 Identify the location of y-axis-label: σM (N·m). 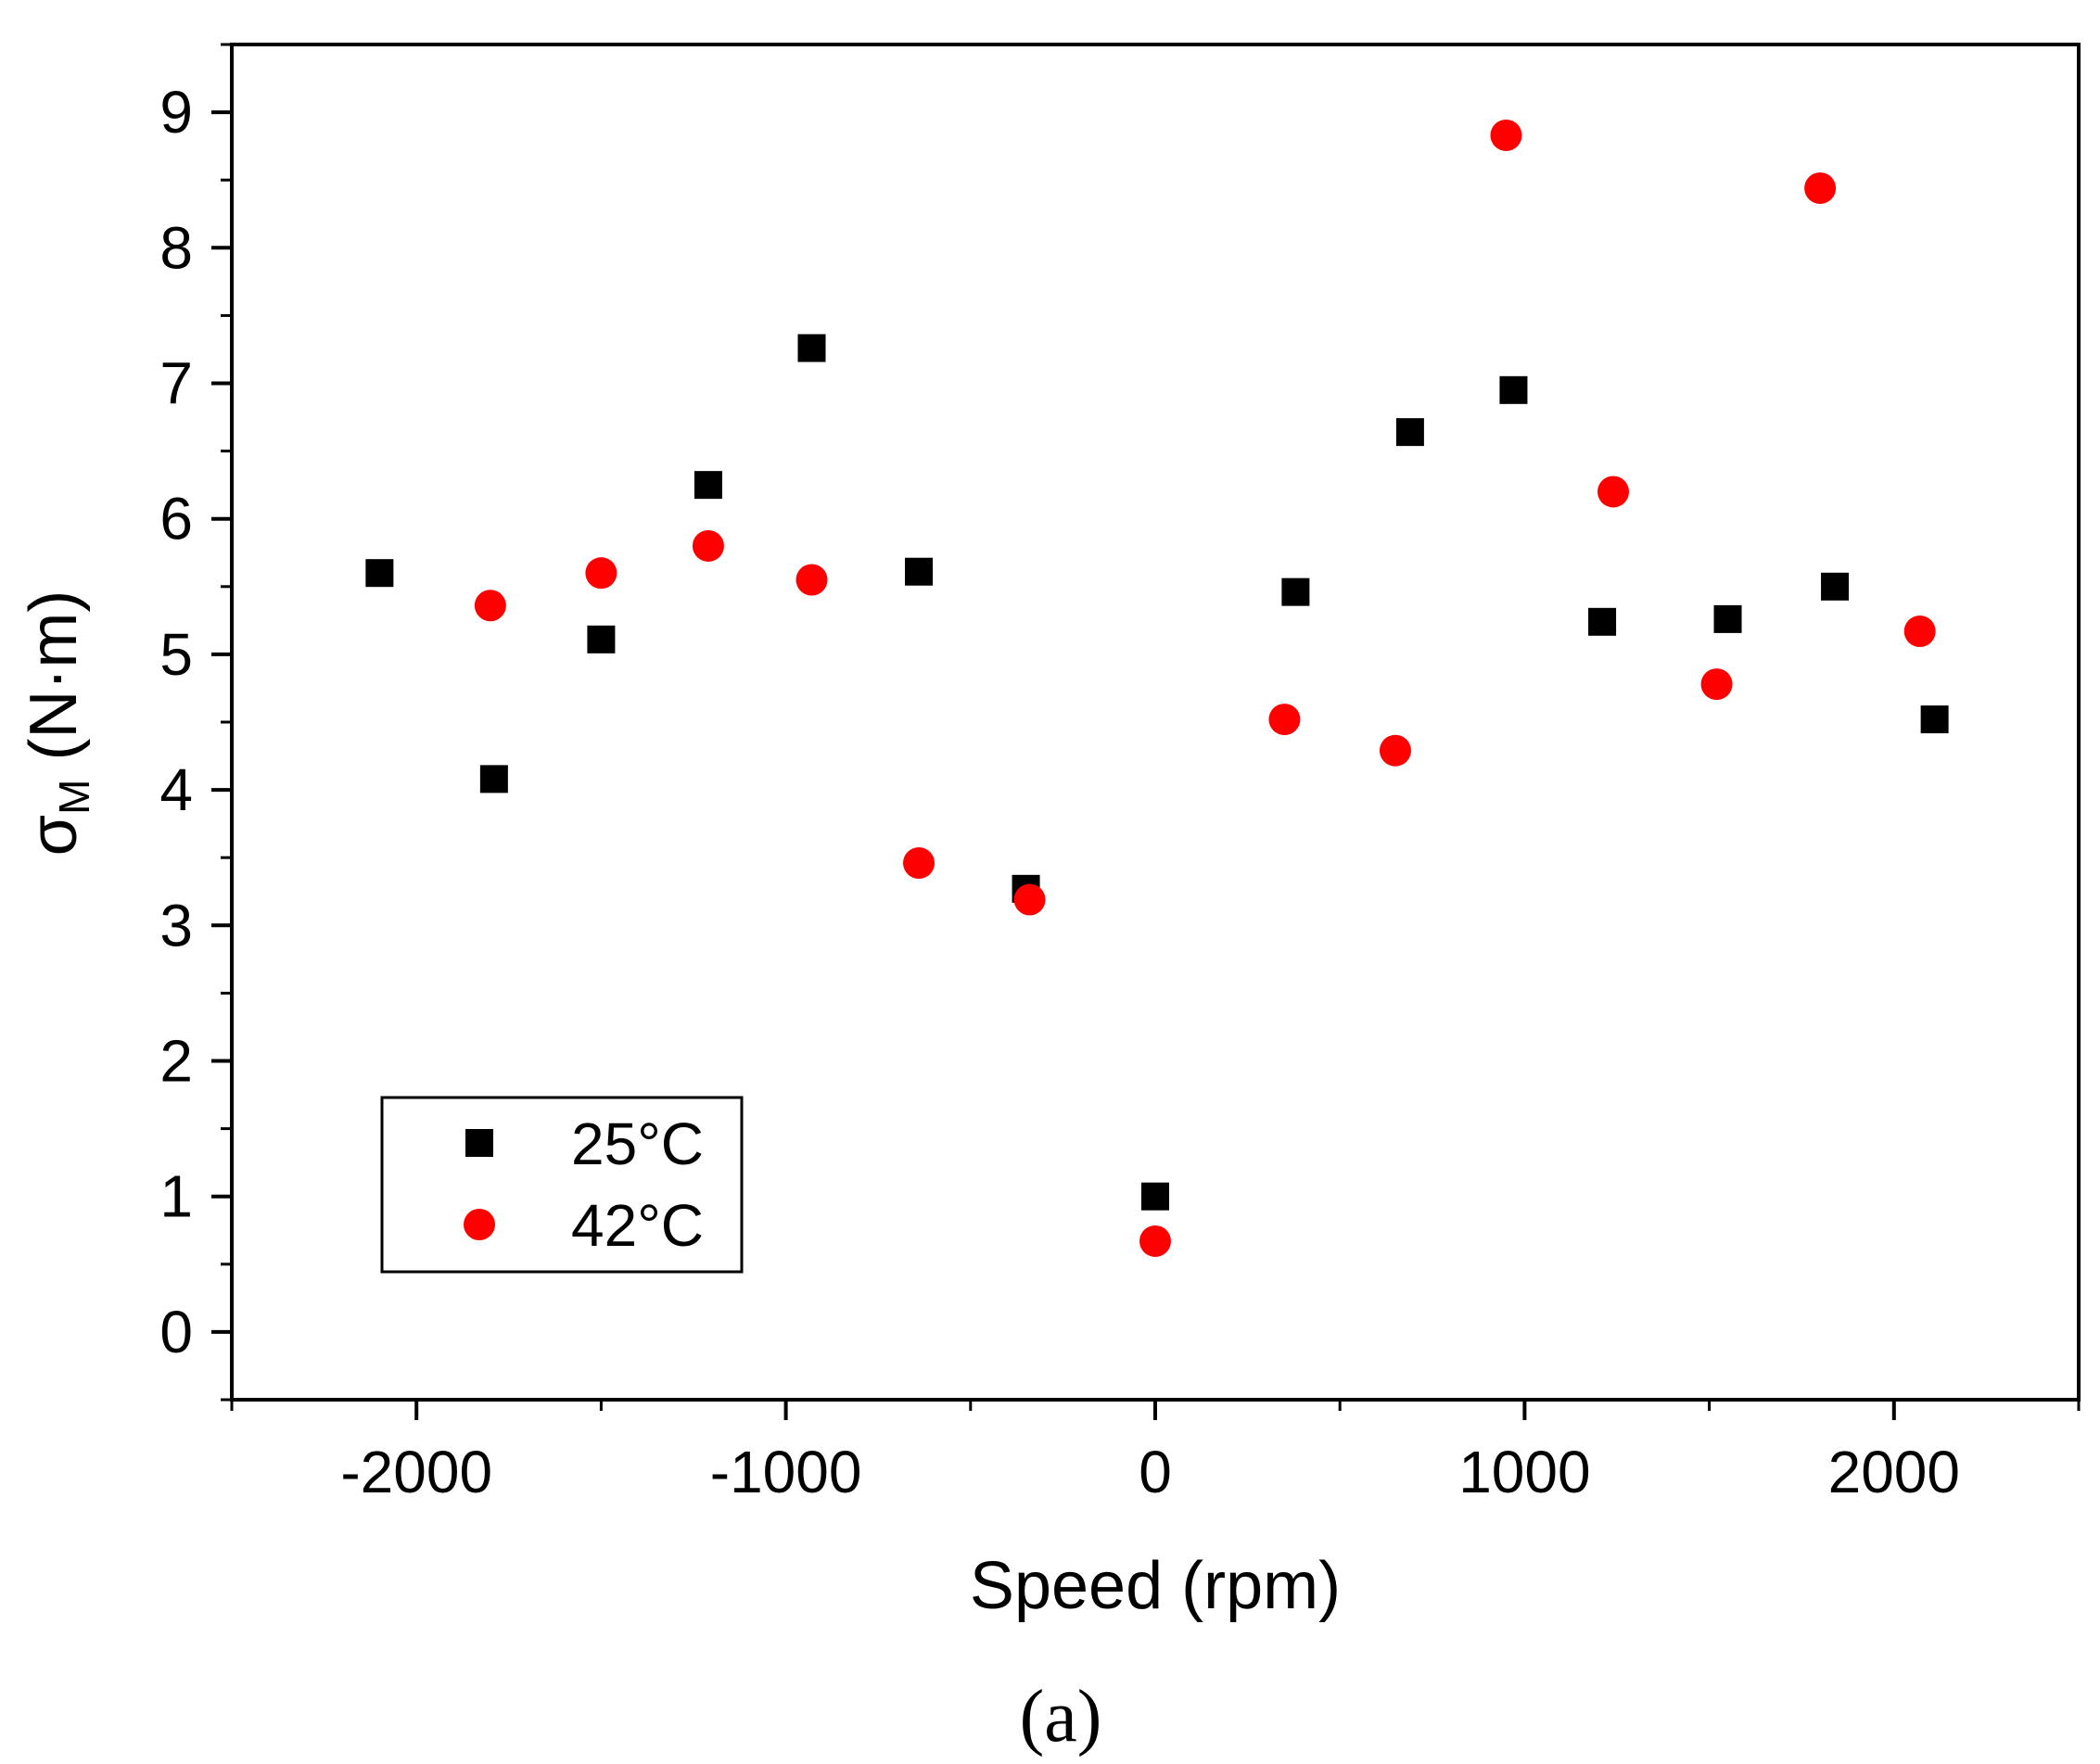
(57, 723).